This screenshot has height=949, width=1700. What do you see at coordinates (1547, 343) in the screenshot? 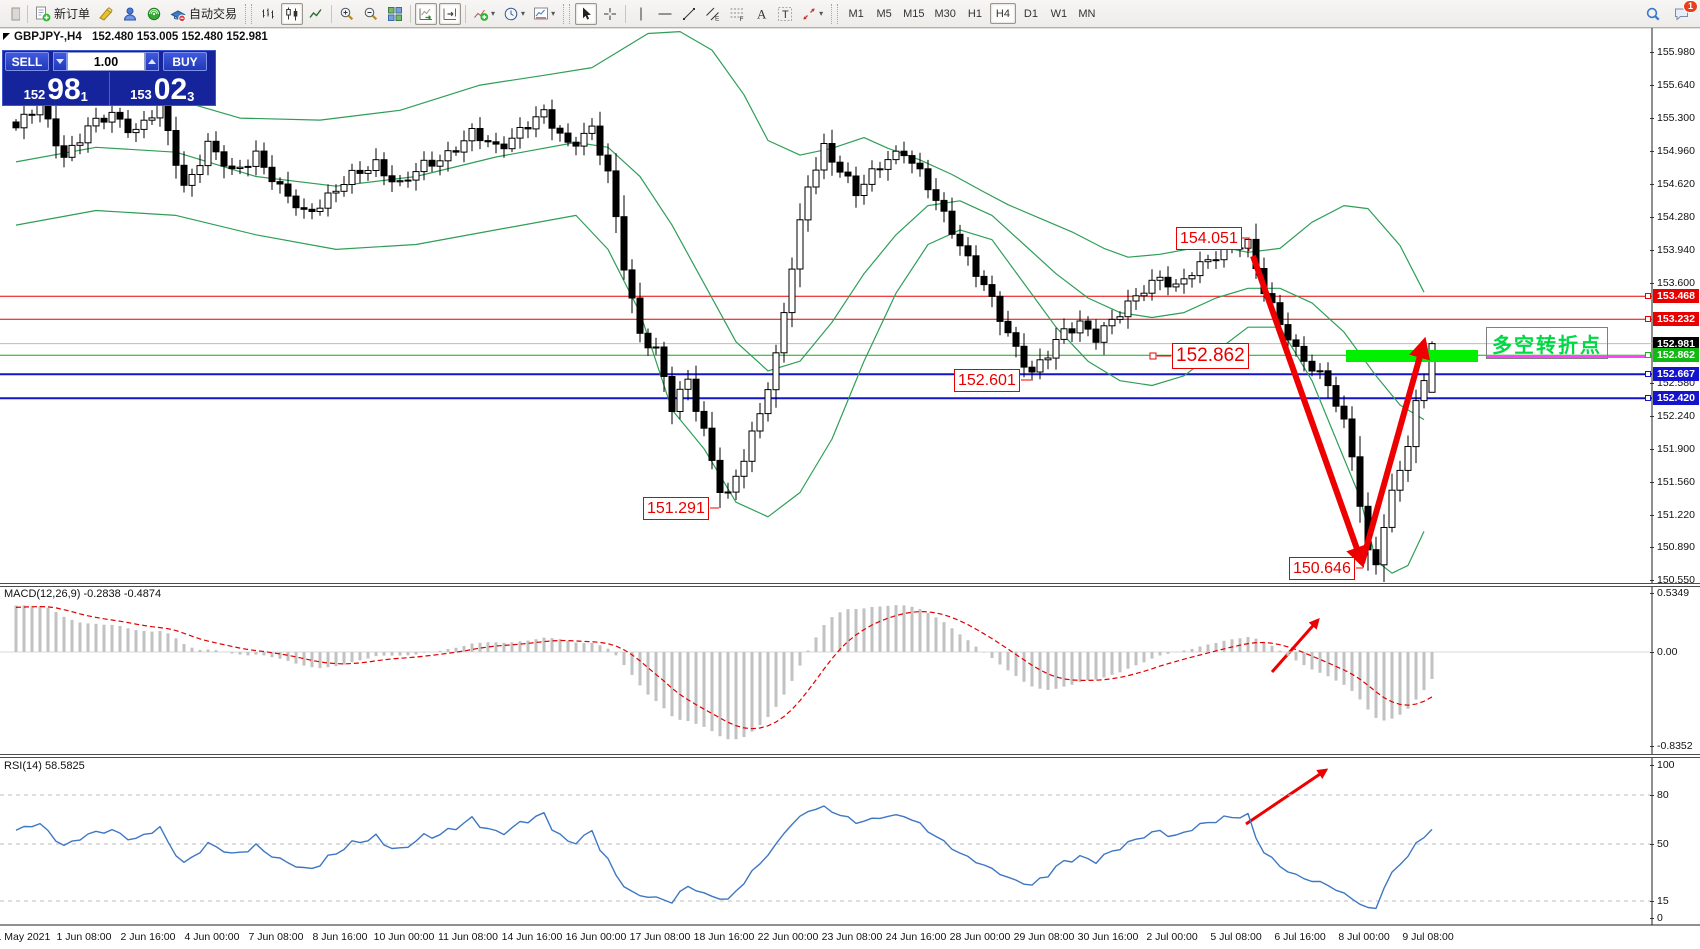
I see `annotation-note: 多空转折点` at bounding box center [1547, 343].